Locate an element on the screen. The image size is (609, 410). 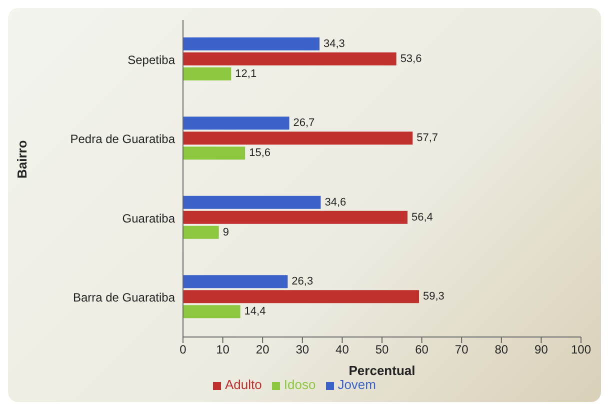
y-tick-label: Guaratiba is located at coordinates (149, 218).